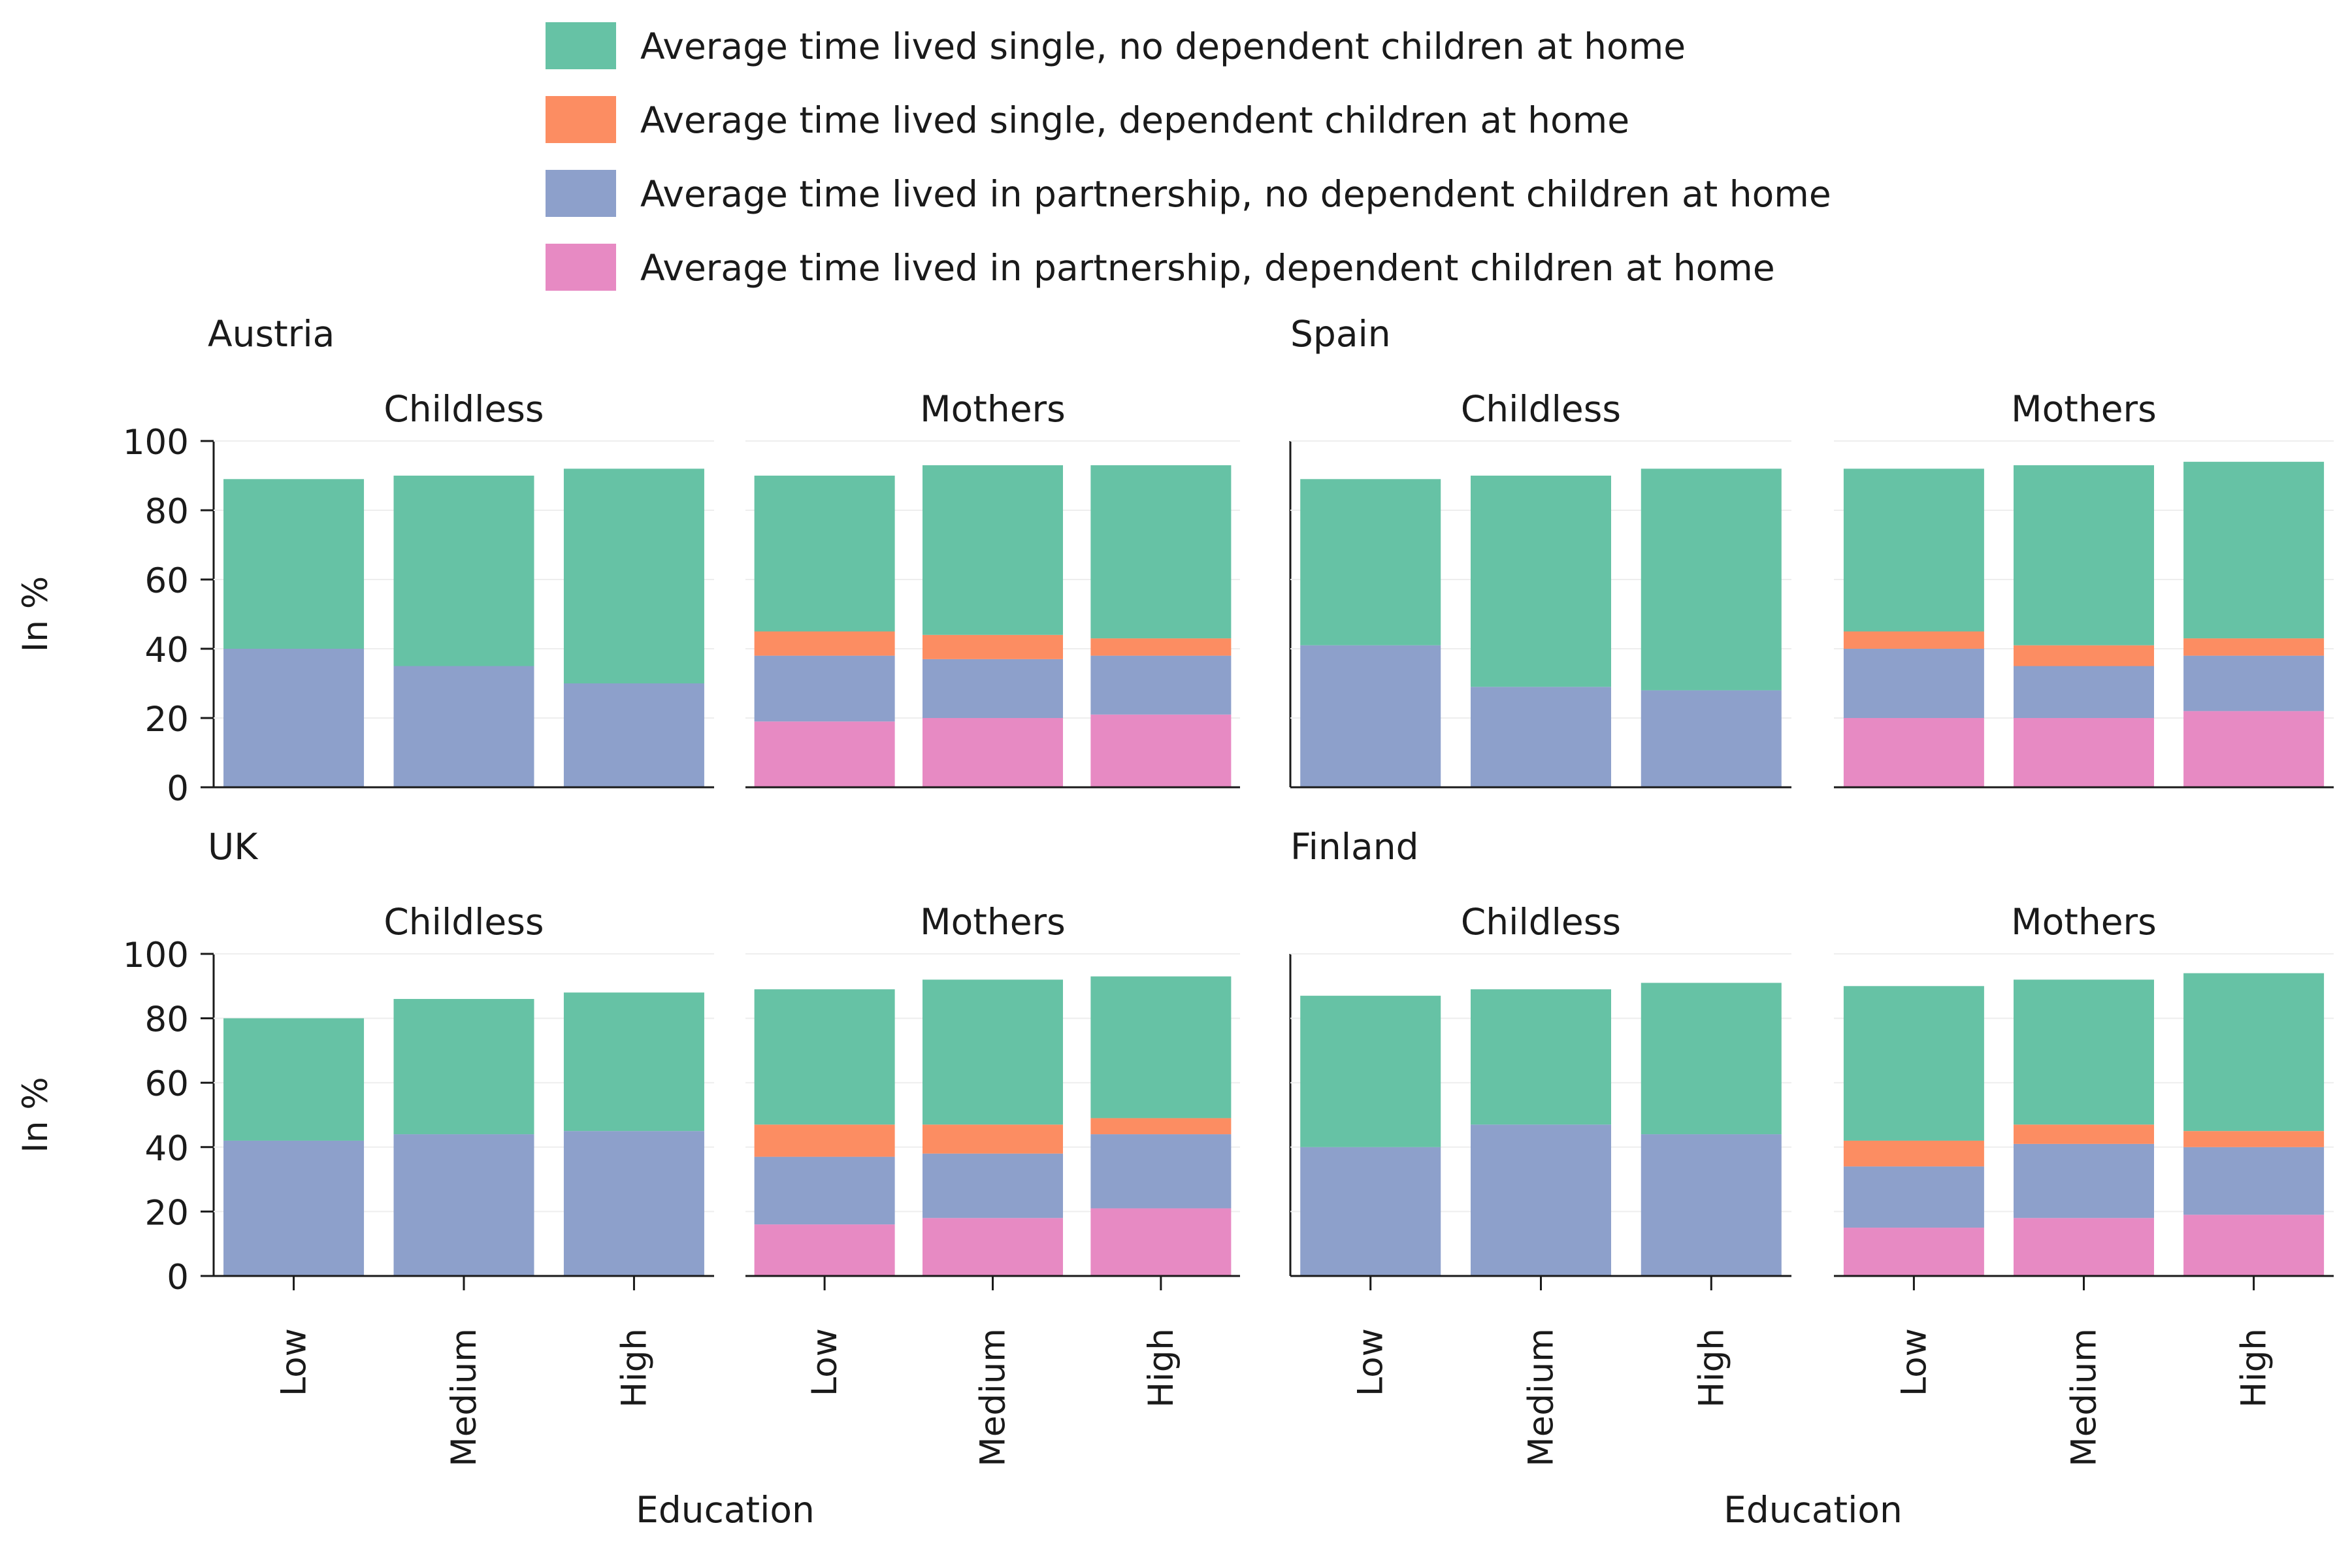  I want to click on country-title-finland: Finland, so click(1354, 847).